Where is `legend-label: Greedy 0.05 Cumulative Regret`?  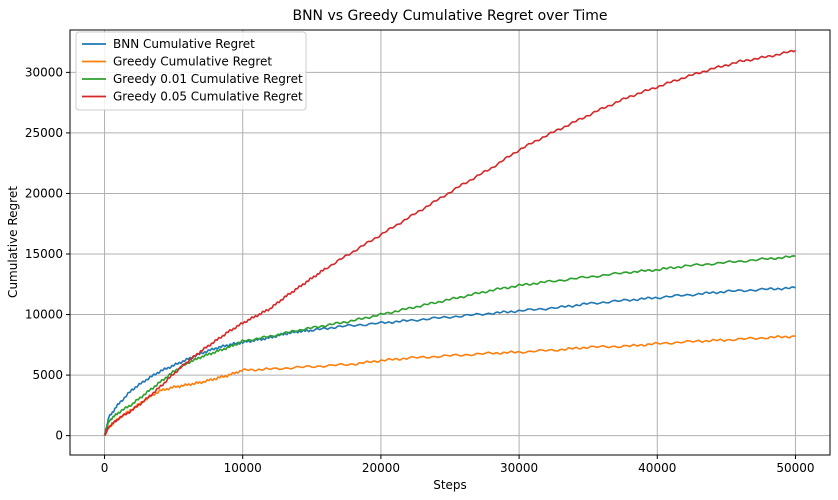
legend-label: Greedy 0.05 Cumulative Regret is located at coordinates (208, 97).